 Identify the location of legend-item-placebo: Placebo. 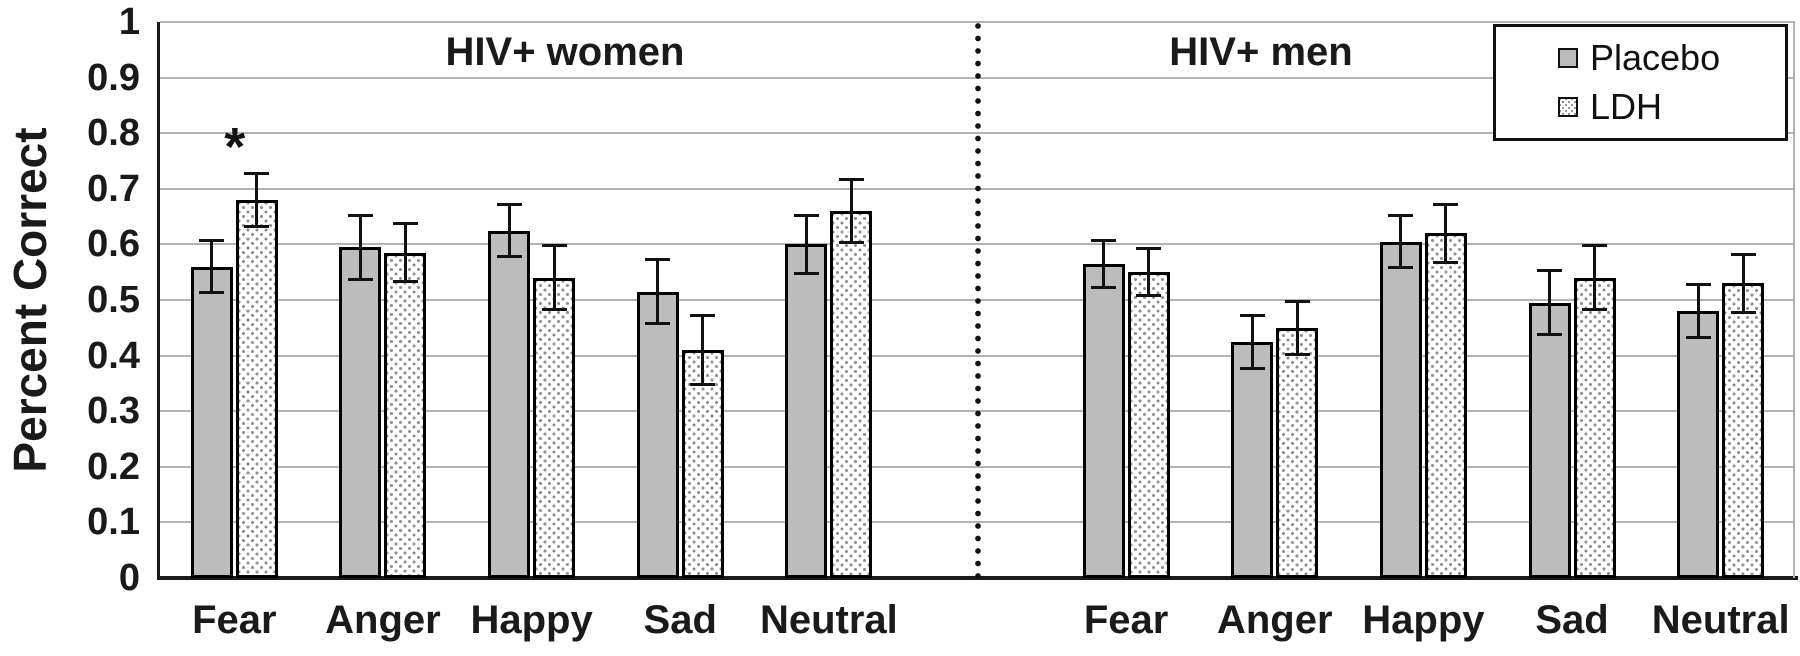
(1671, 58).